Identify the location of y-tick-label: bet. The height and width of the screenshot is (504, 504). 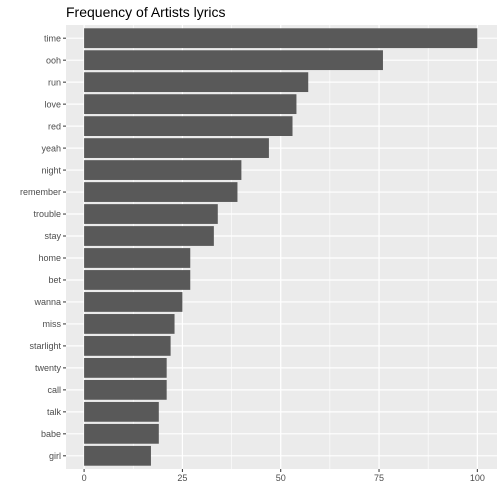
(54, 280).